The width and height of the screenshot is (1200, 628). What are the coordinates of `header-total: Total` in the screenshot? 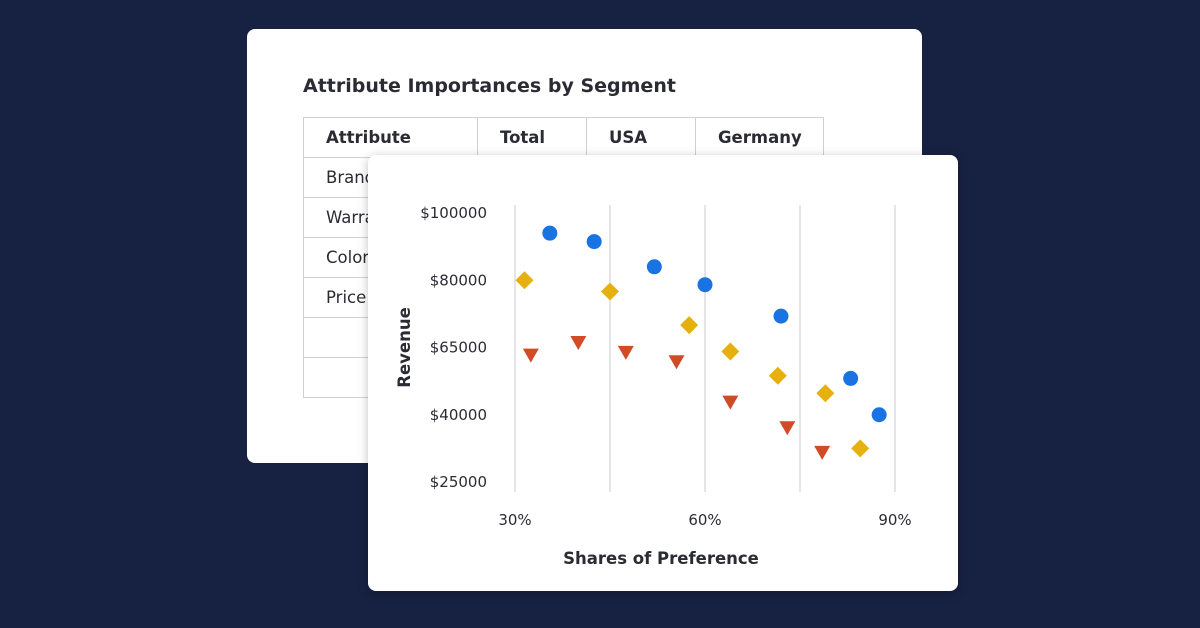 It's located at (532, 137).